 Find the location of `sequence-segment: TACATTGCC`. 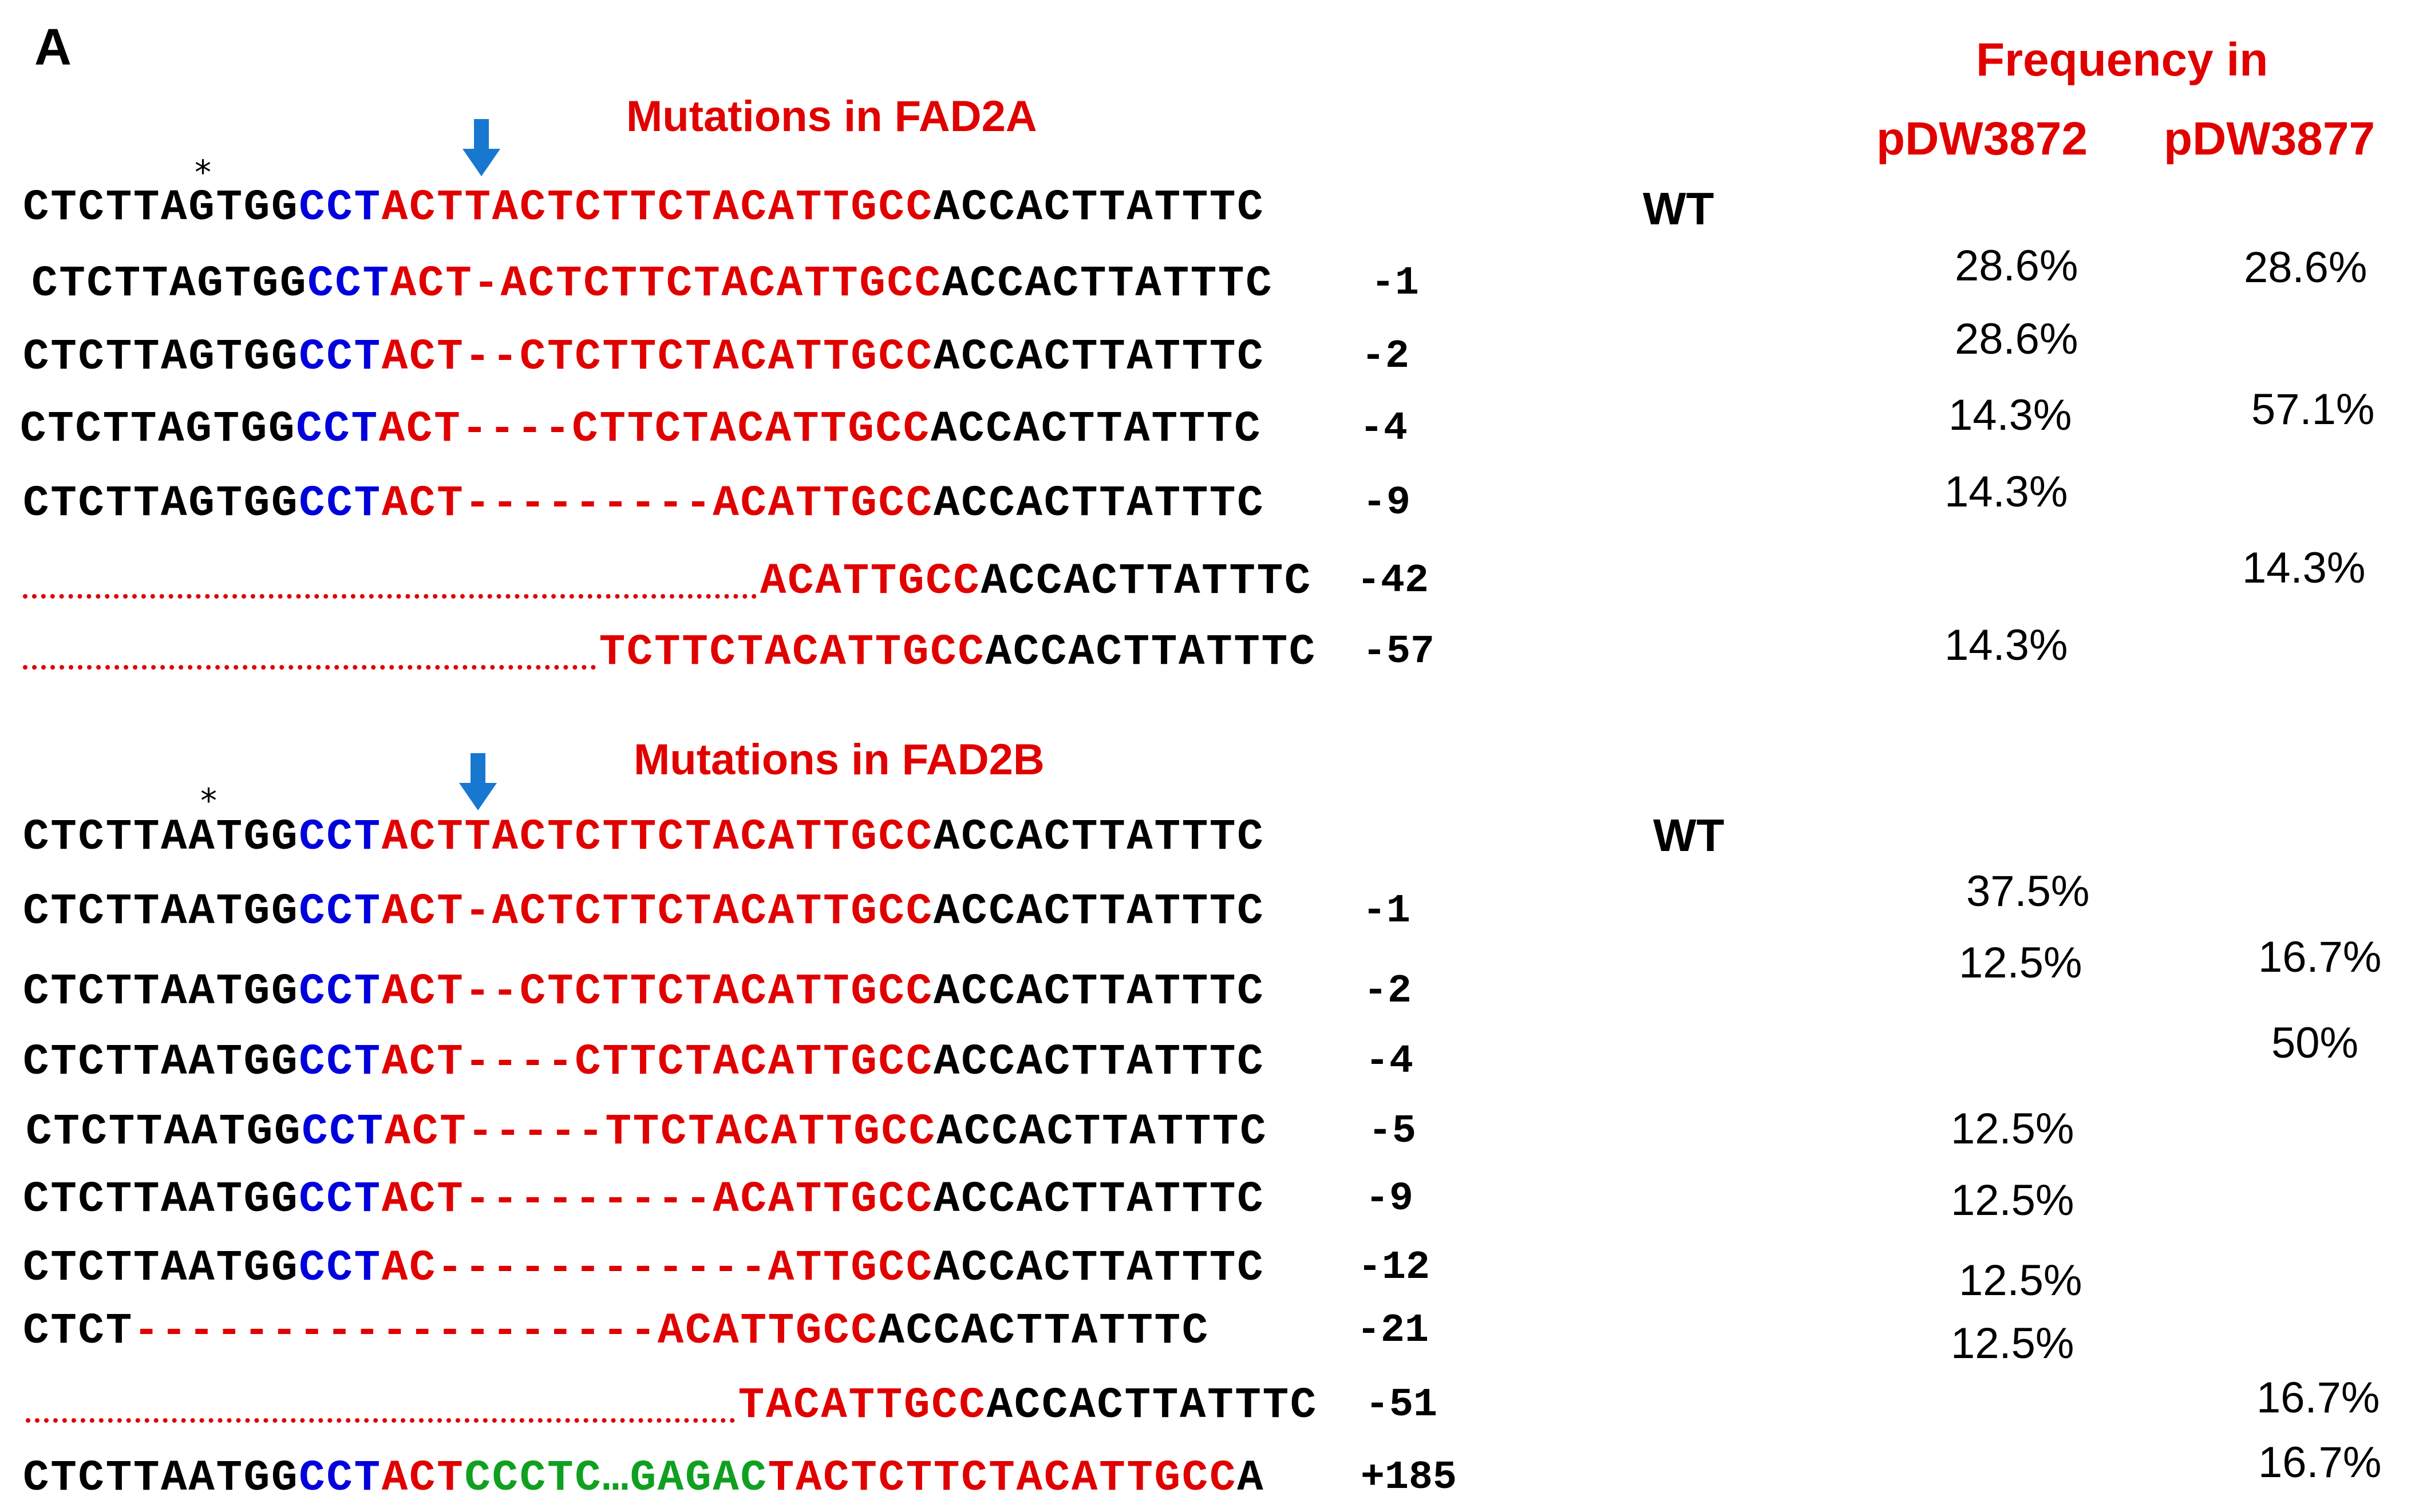

sequence-segment: TACATTGCC is located at coordinates (862, 1405).